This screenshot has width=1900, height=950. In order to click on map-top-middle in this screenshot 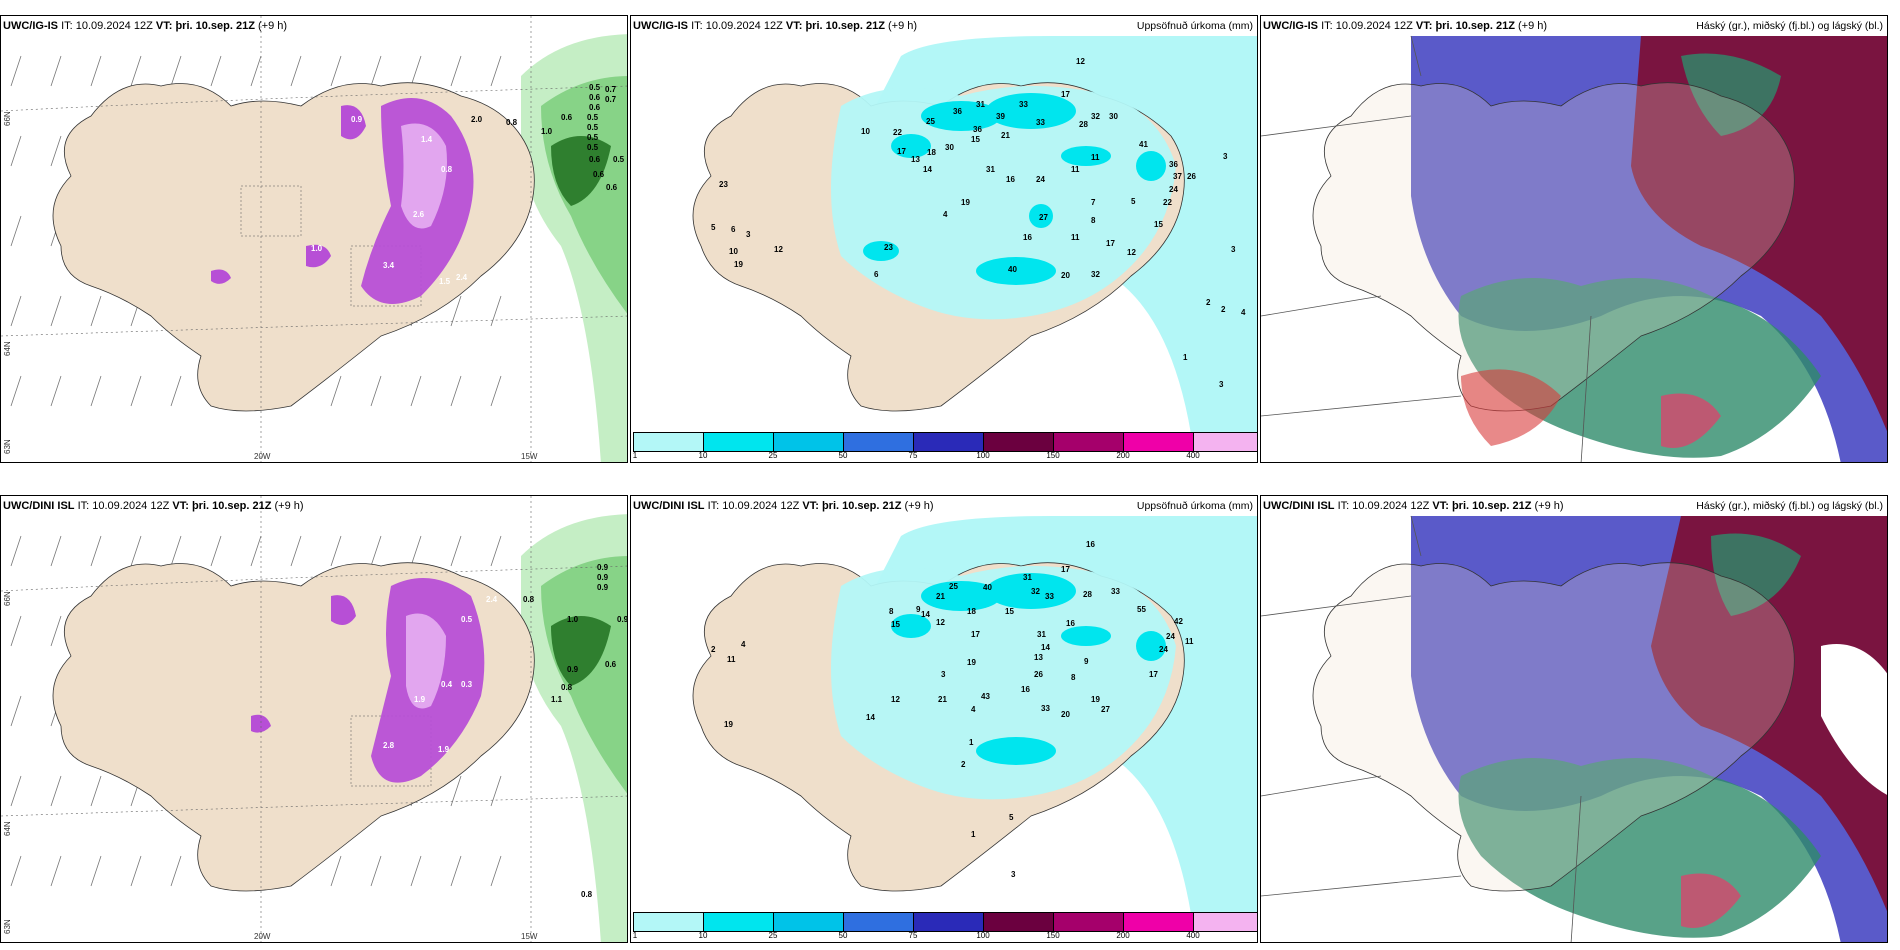, I will do `click(944, 225)`.